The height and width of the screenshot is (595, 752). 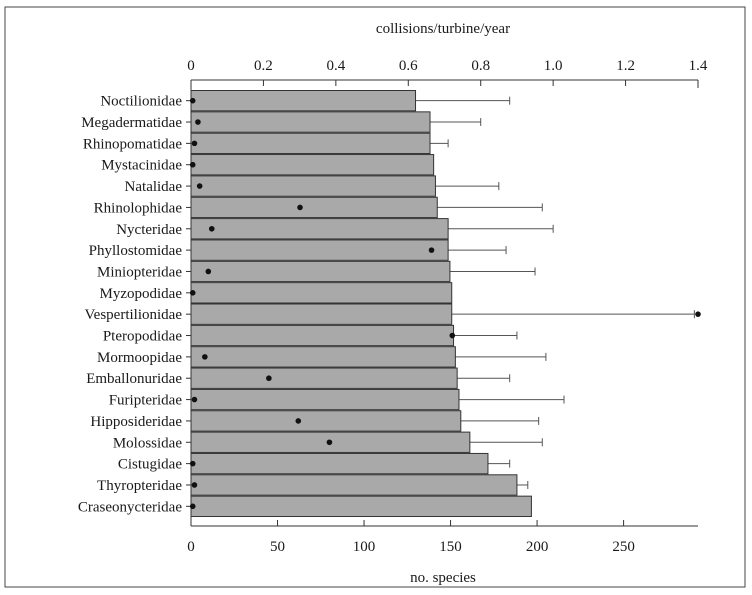 What do you see at coordinates (623, 547) in the screenshot?
I see `bottom-axis-tick-label: 250` at bounding box center [623, 547].